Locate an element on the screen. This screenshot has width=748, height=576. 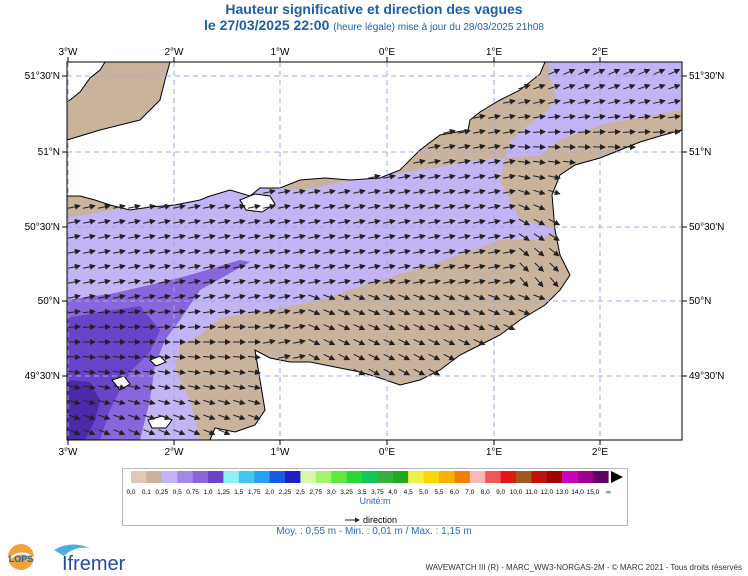
legend-label: 12,0 is located at coordinates (546, 492).